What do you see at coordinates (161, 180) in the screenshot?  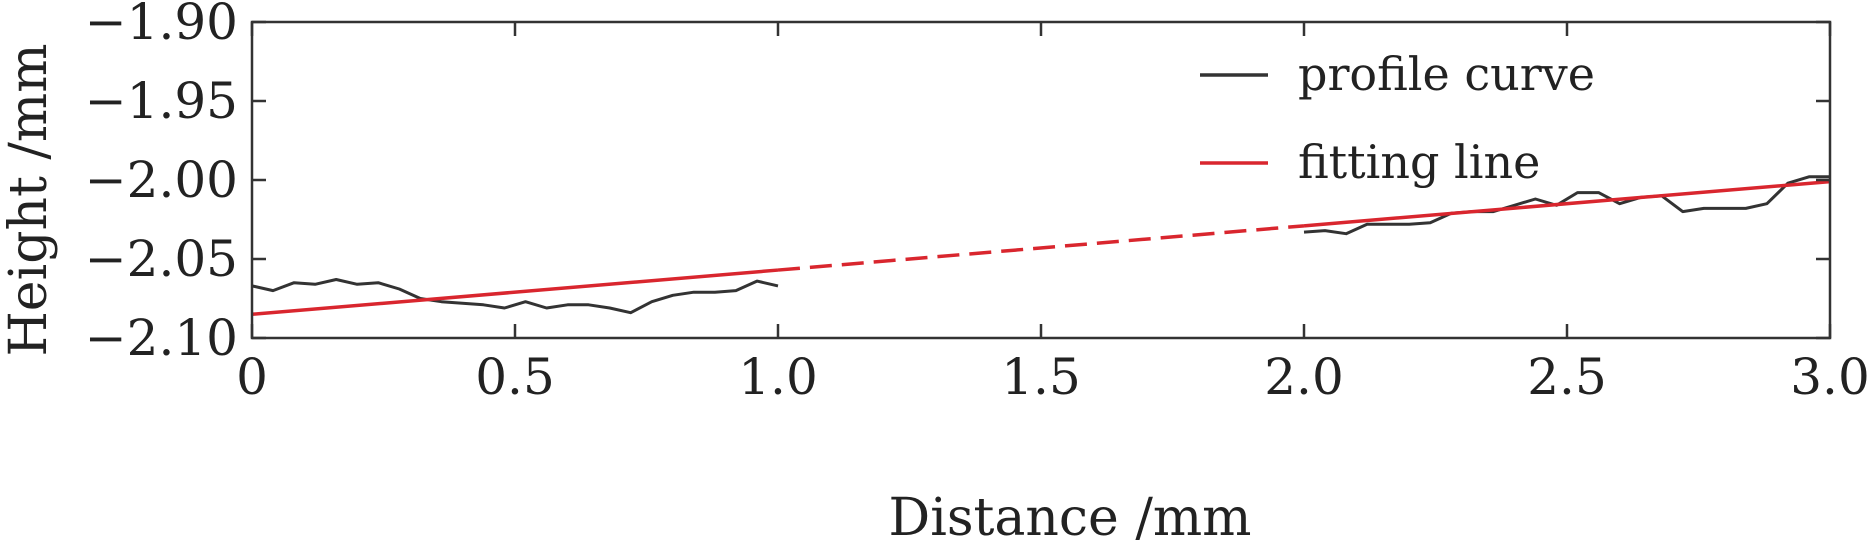 I see `y-tick-label: −2.00` at bounding box center [161, 180].